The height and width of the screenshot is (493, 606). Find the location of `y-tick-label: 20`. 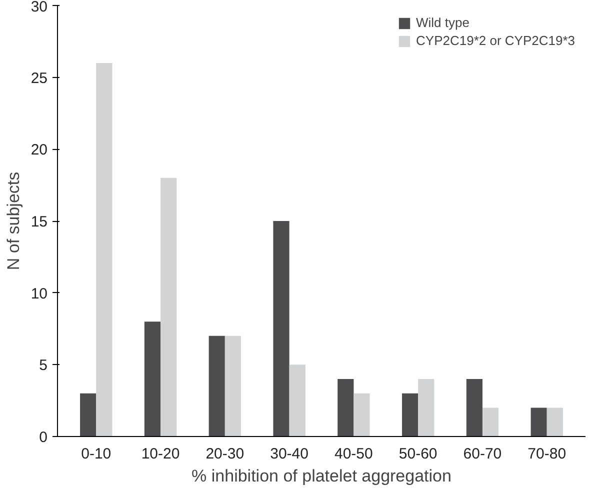

y-tick-label: 20 is located at coordinates (39, 150).